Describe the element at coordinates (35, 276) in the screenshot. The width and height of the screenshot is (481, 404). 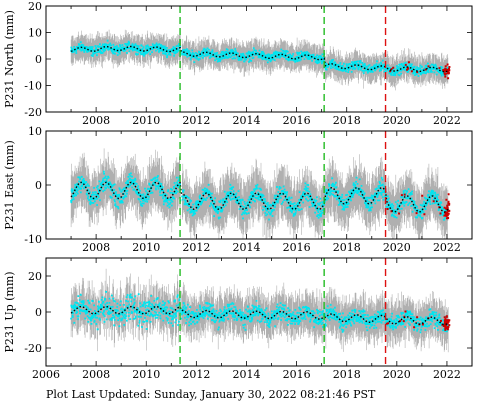
I see `up-ytick-label: 20` at that location.